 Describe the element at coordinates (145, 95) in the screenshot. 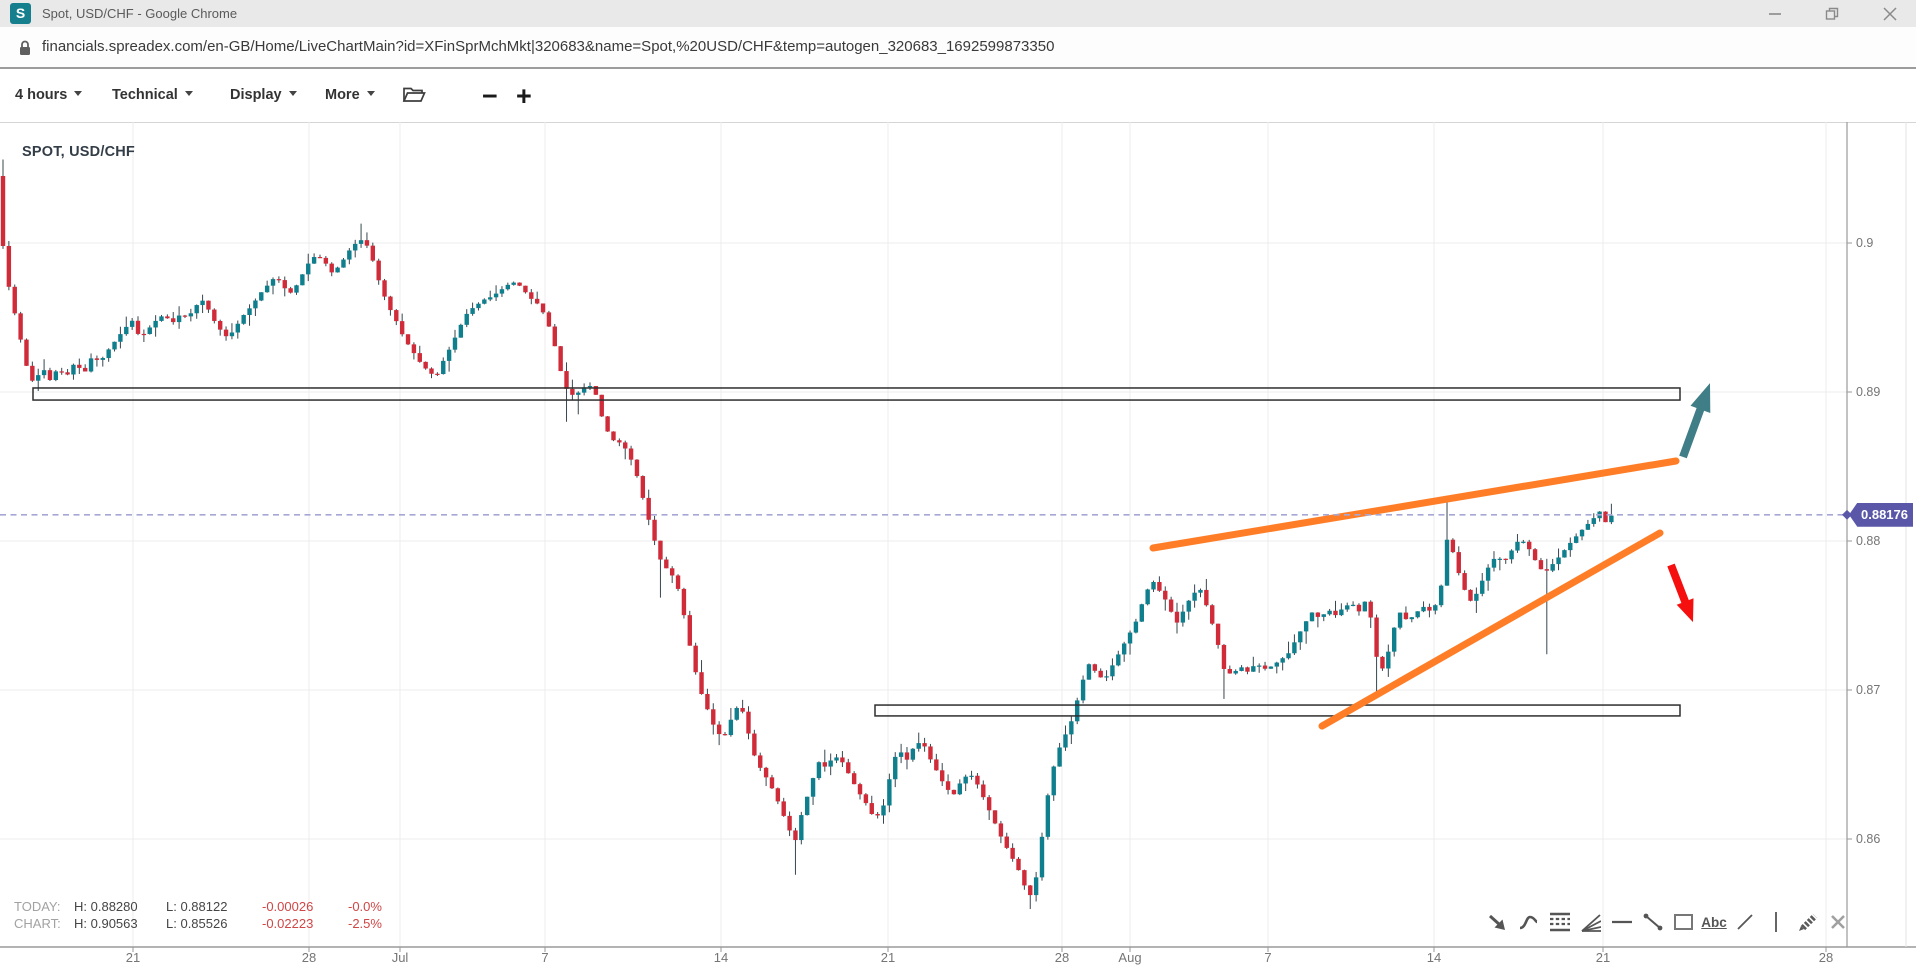

I see `technical-label: Technical` at that location.